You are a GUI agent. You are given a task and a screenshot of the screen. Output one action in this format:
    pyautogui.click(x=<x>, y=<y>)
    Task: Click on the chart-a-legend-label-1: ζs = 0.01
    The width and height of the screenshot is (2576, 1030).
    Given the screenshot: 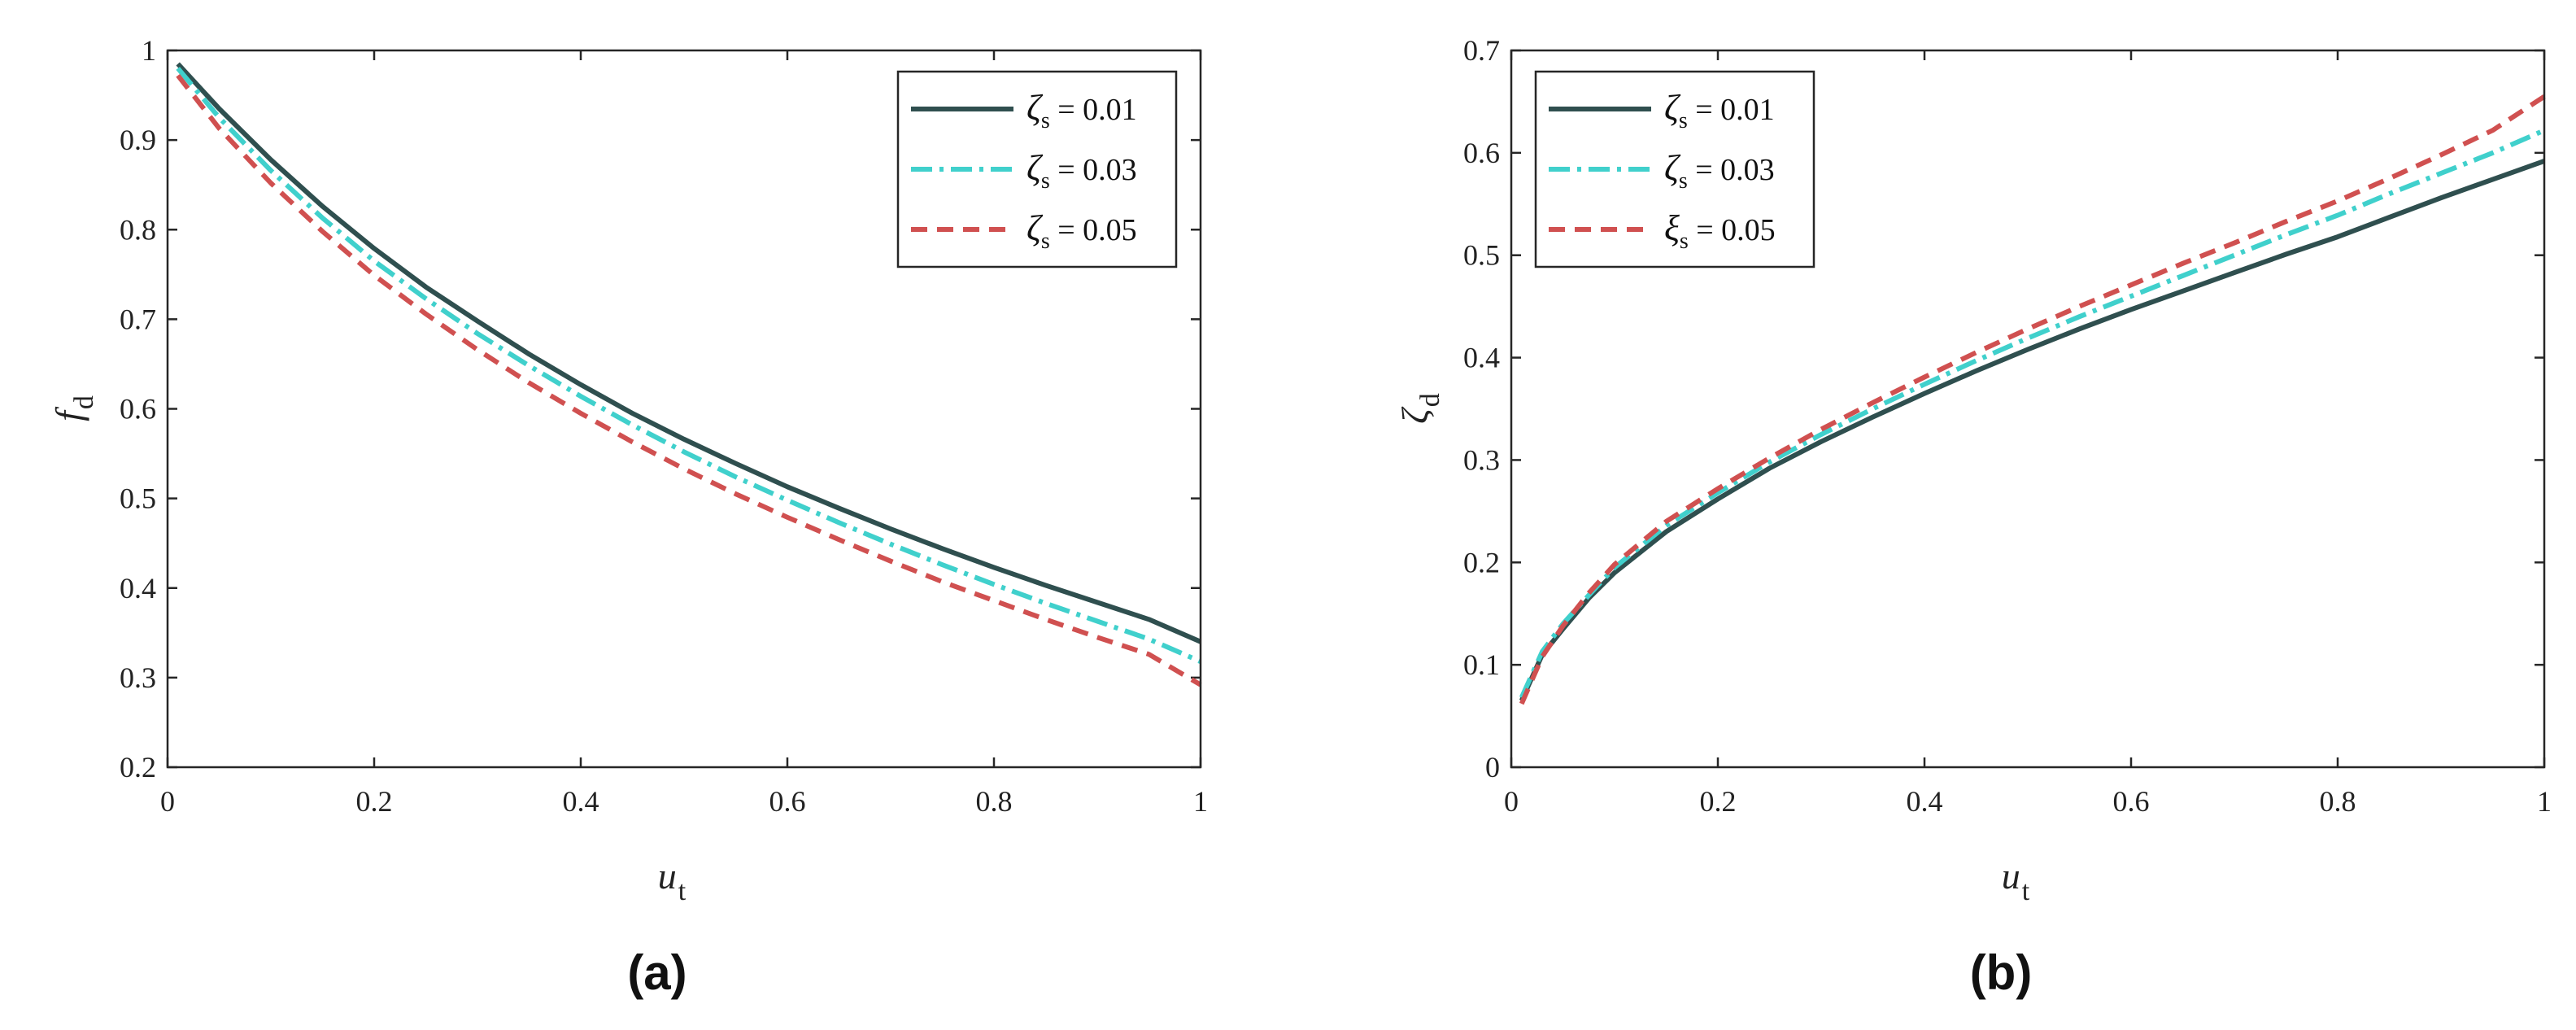 What is the action you would take?
    pyautogui.click(x=1081, y=110)
    